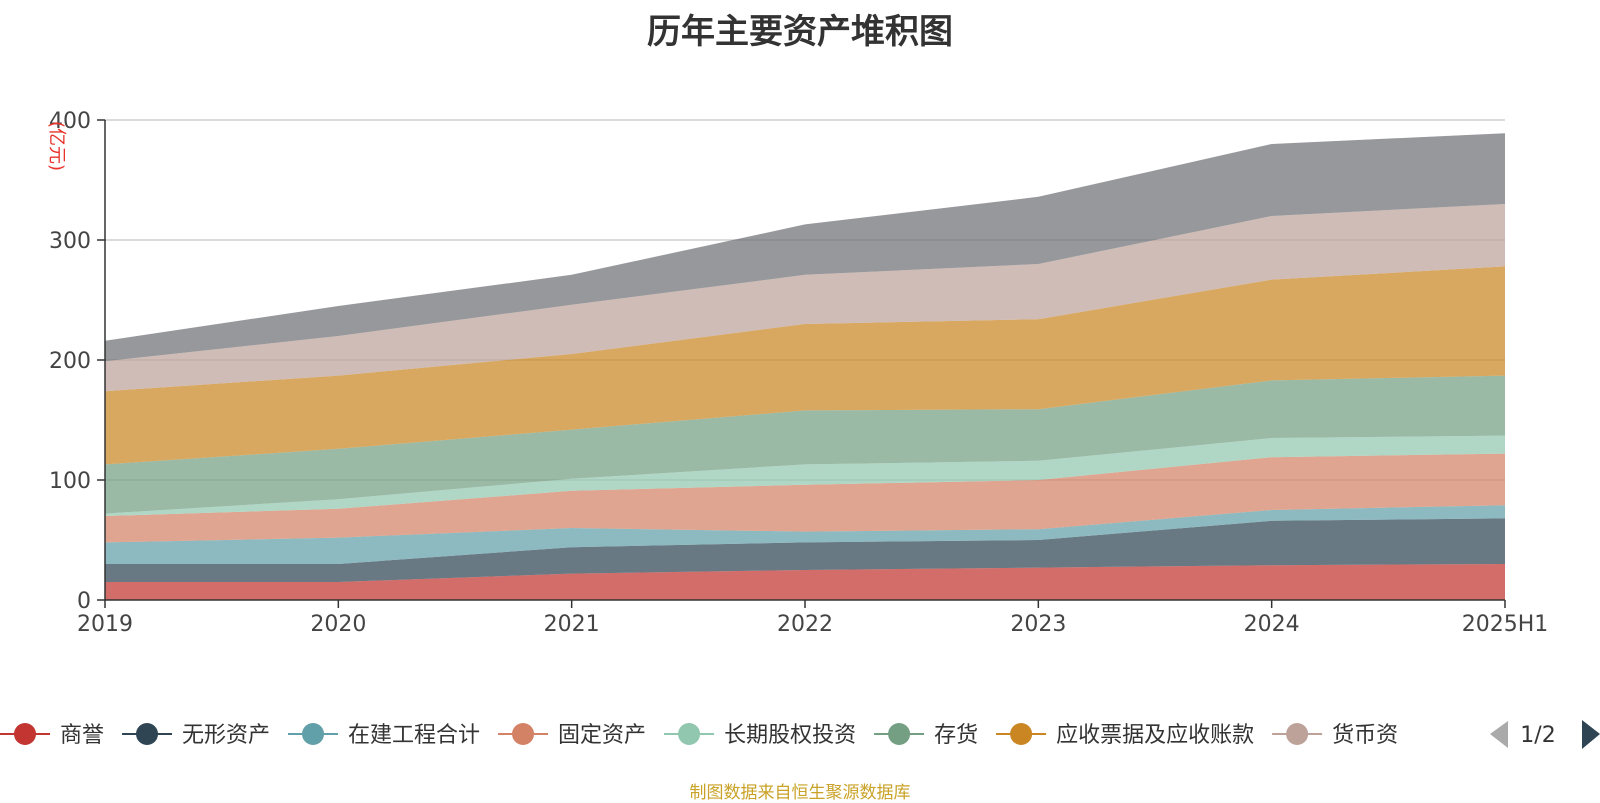  I want to click on y-tick-label: 100, so click(70, 481).